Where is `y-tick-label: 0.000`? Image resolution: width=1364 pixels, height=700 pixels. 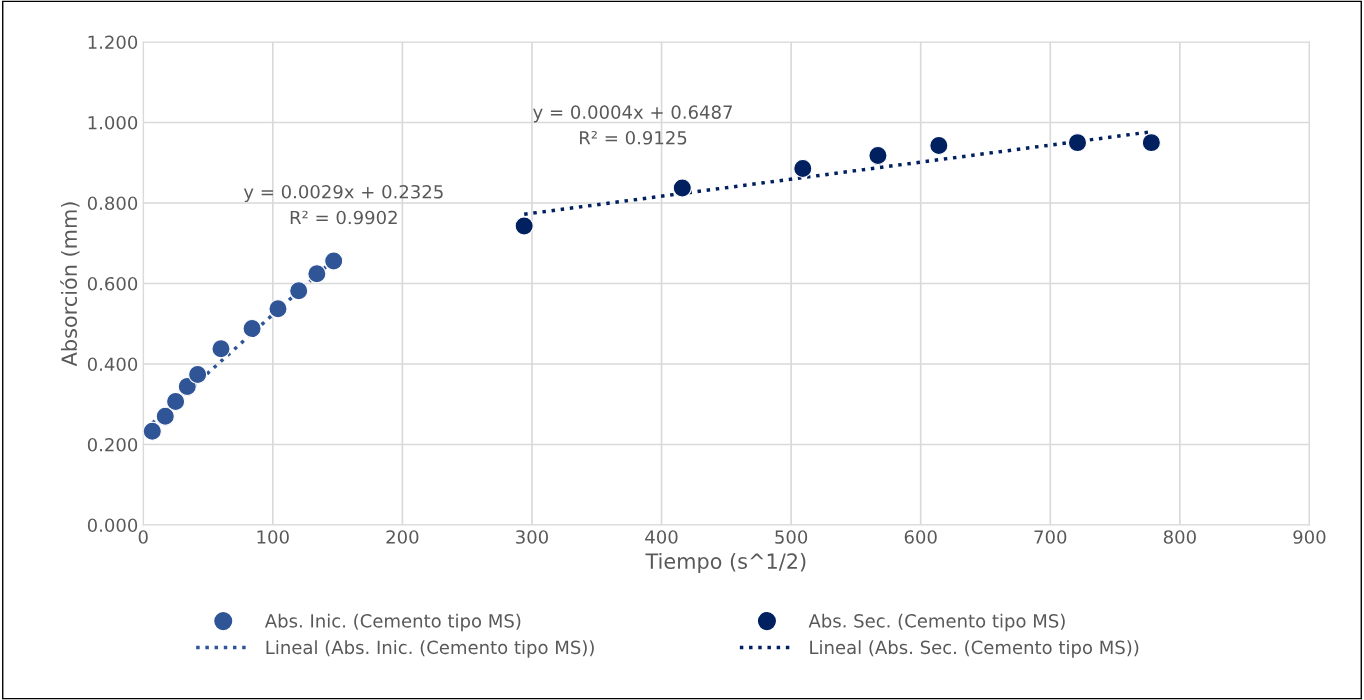 y-tick-label: 0.000 is located at coordinates (112, 525).